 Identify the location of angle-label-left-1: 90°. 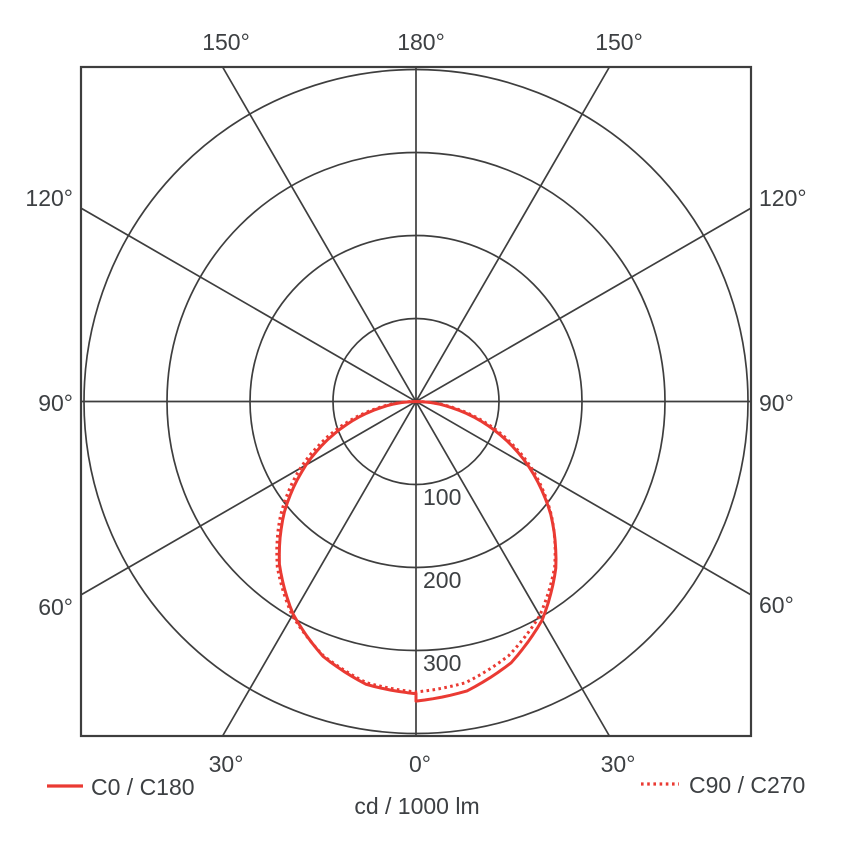
(55, 403).